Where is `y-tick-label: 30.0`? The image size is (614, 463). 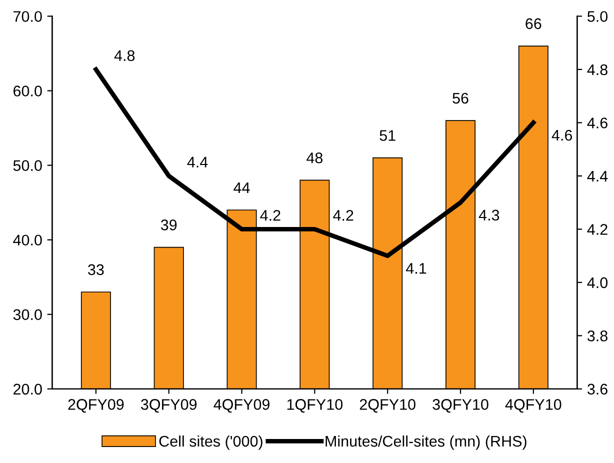
y-tick-label: 30.0 is located at coordinates (27, 314).